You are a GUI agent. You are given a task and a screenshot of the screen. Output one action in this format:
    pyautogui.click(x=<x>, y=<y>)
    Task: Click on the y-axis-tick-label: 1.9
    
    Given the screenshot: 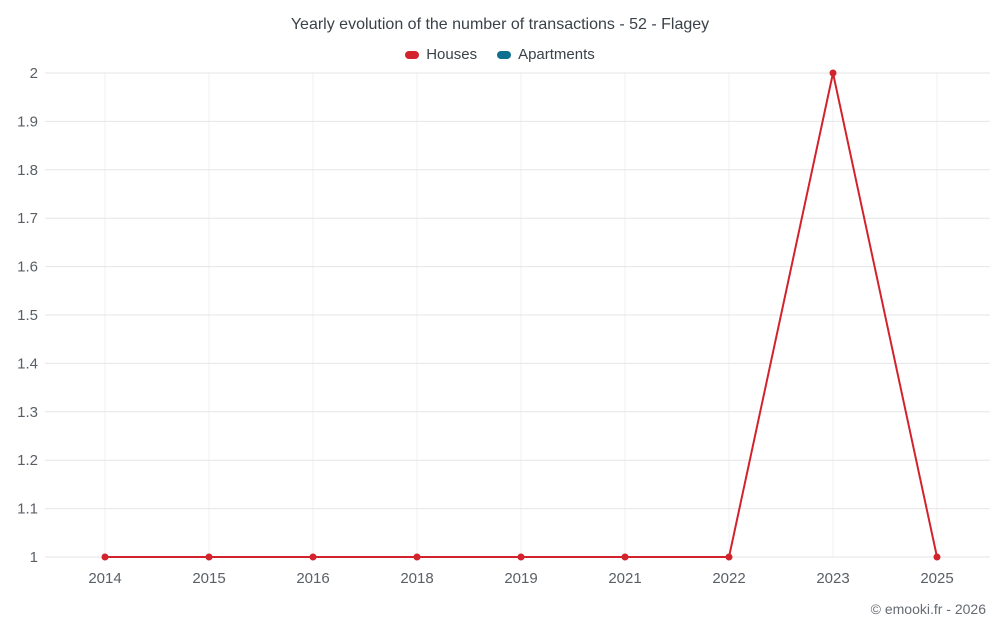 What is the action you would take?
    pyautogui.click(x=27, y=121)
    